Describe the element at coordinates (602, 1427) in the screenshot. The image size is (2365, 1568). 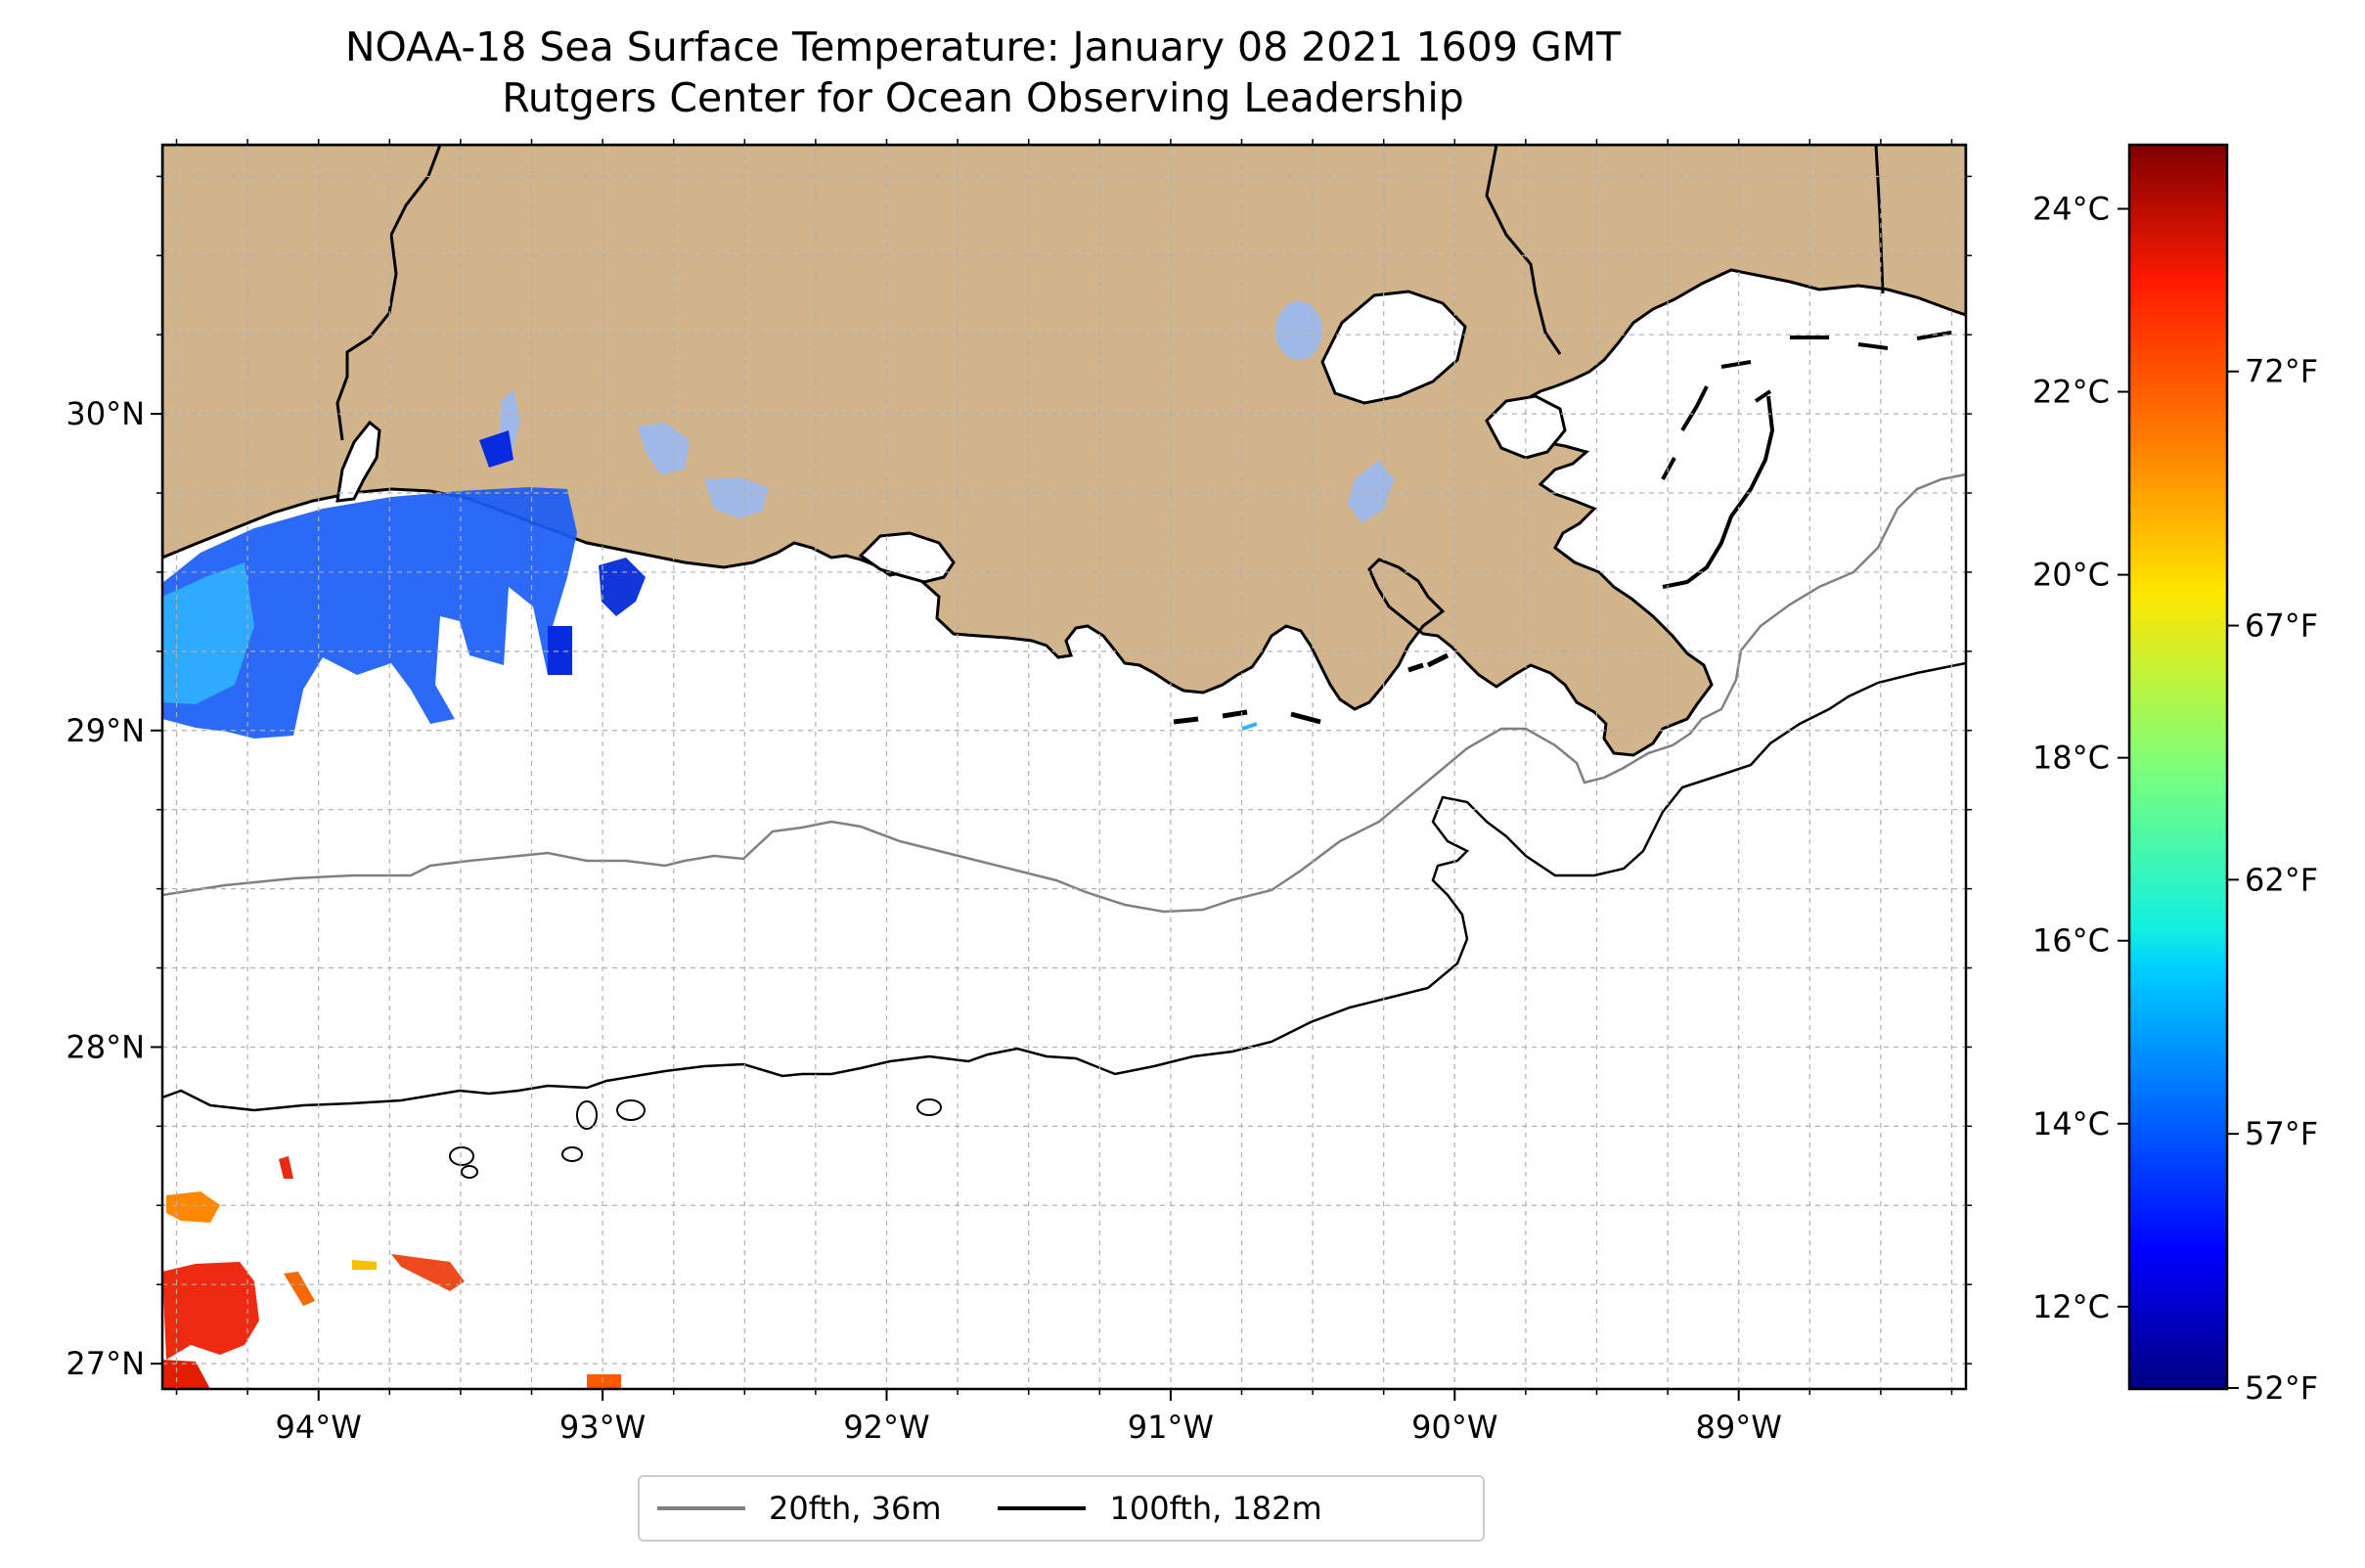
I see `lon-tick-label: 93°W` at that location.